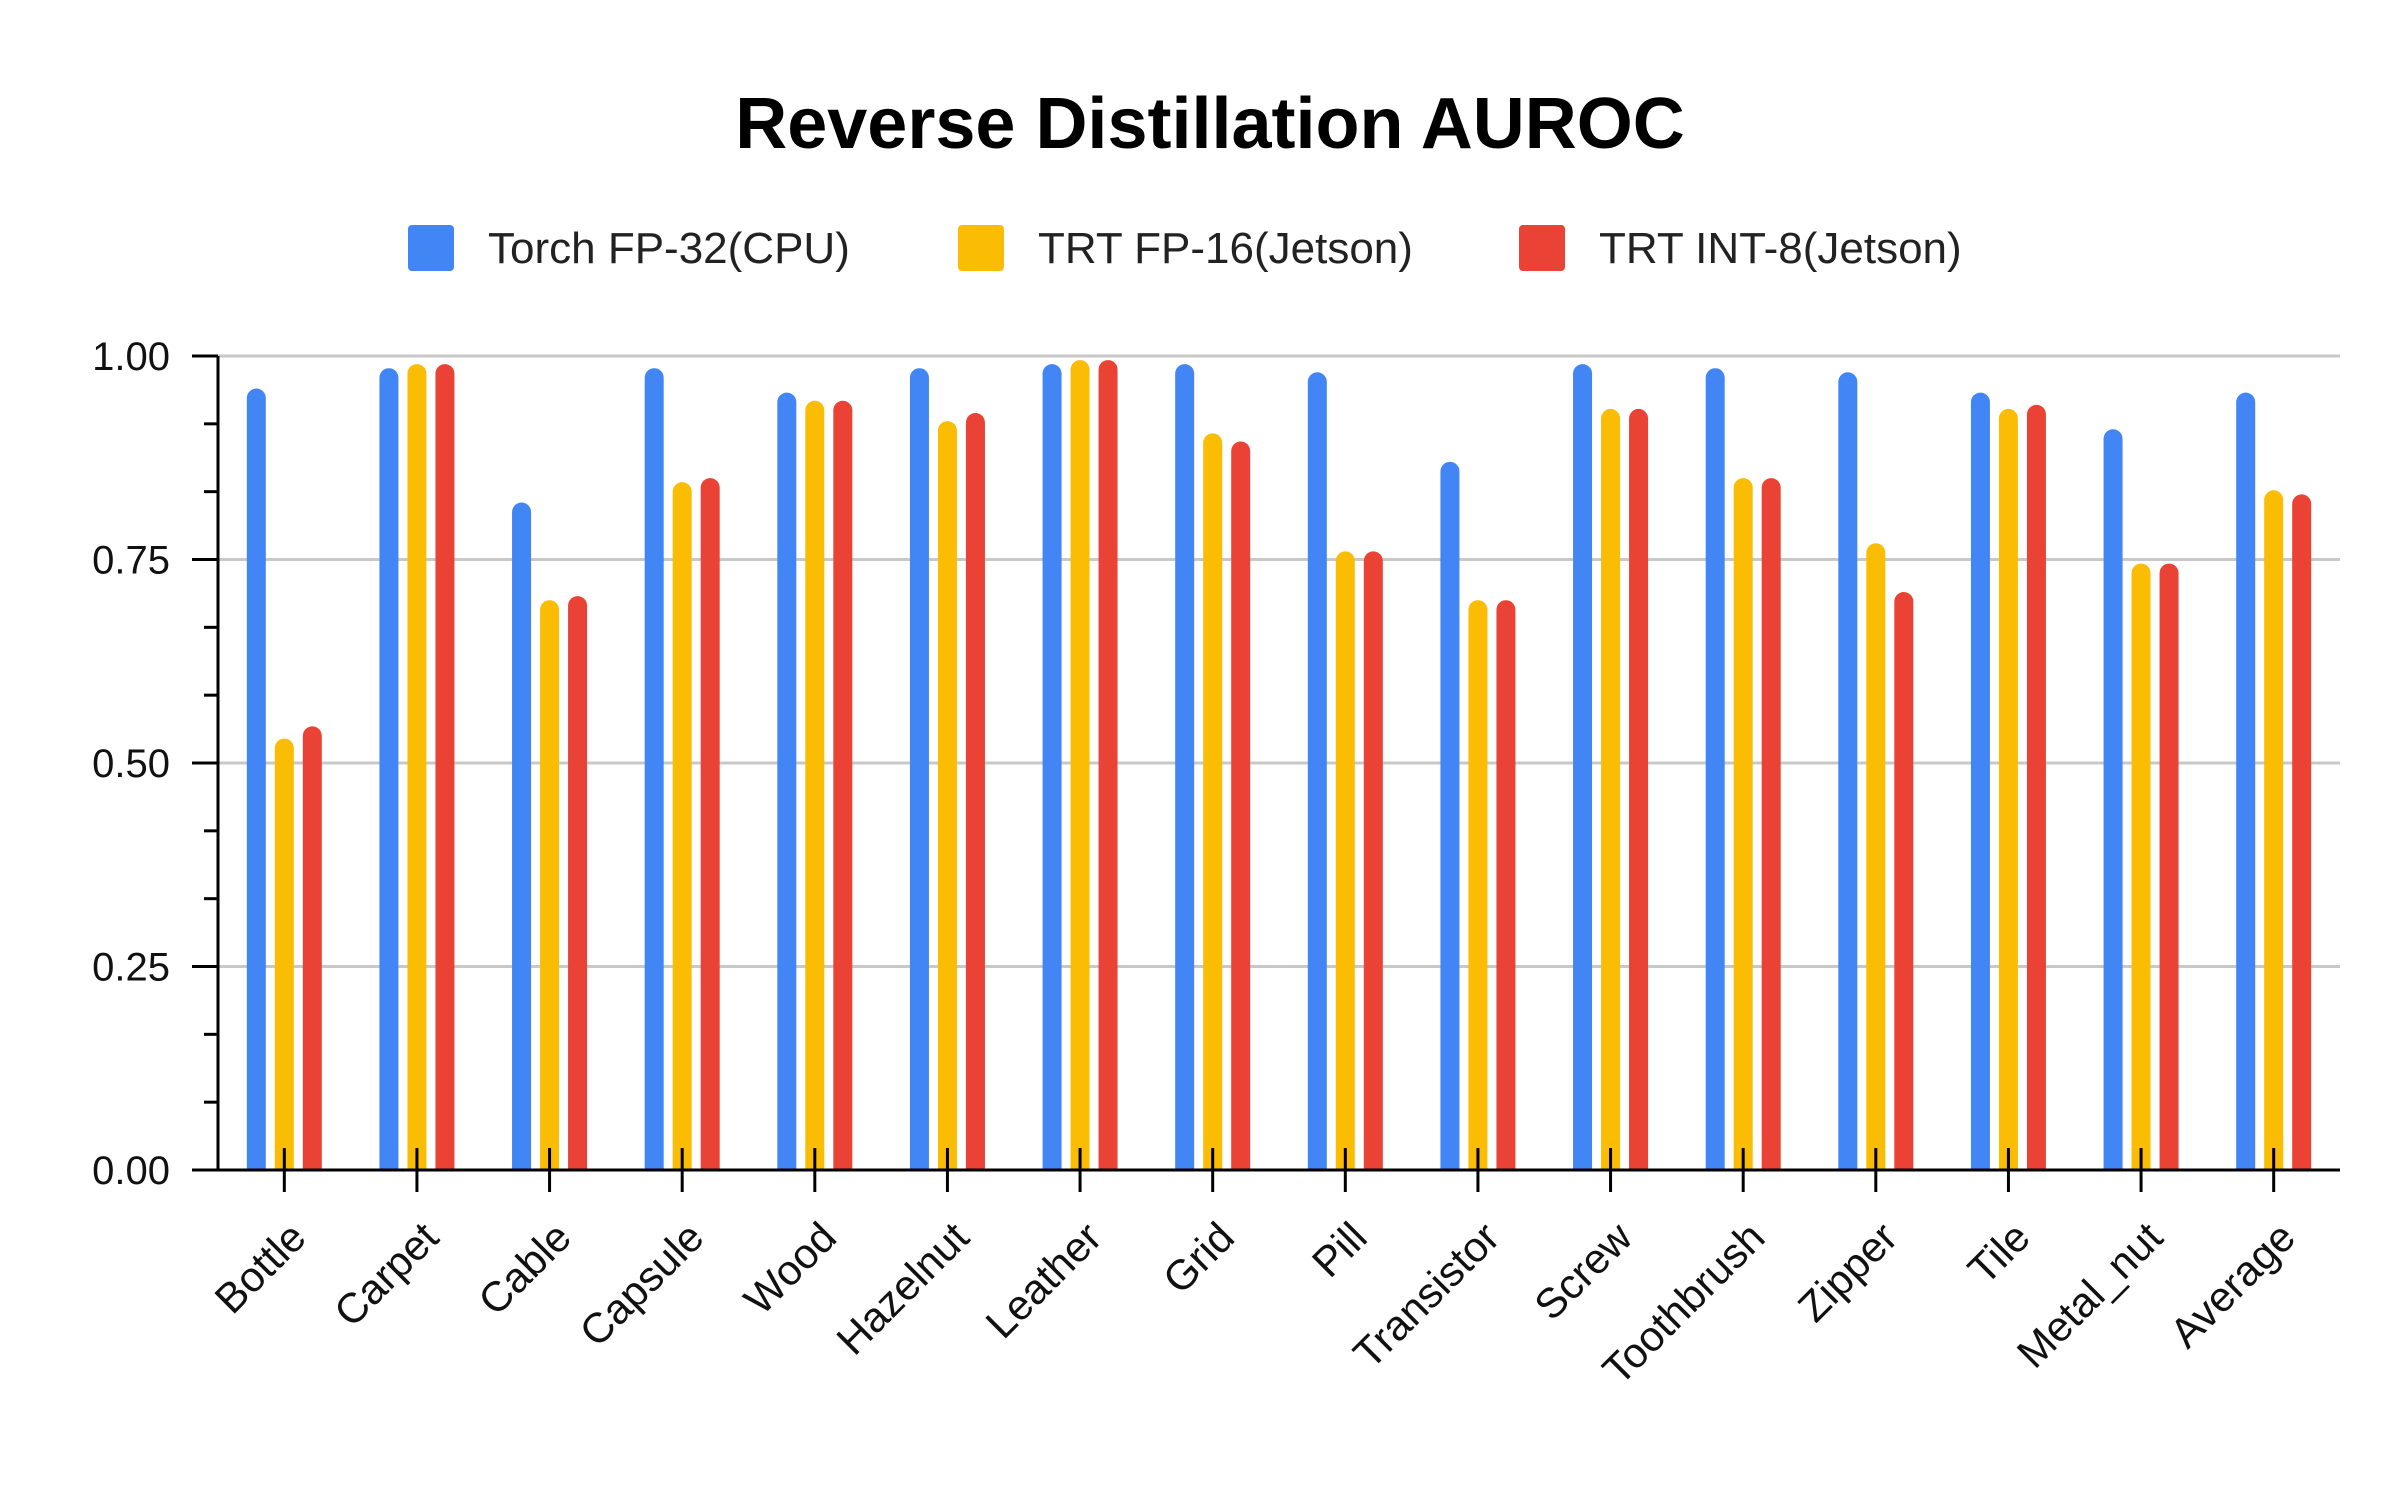 The height and width of the screenshot is (1489, 2400). Describe the element at coordinates (1847, 1271) in the screenshot. I see `x-category-label: Zipper` at that location.